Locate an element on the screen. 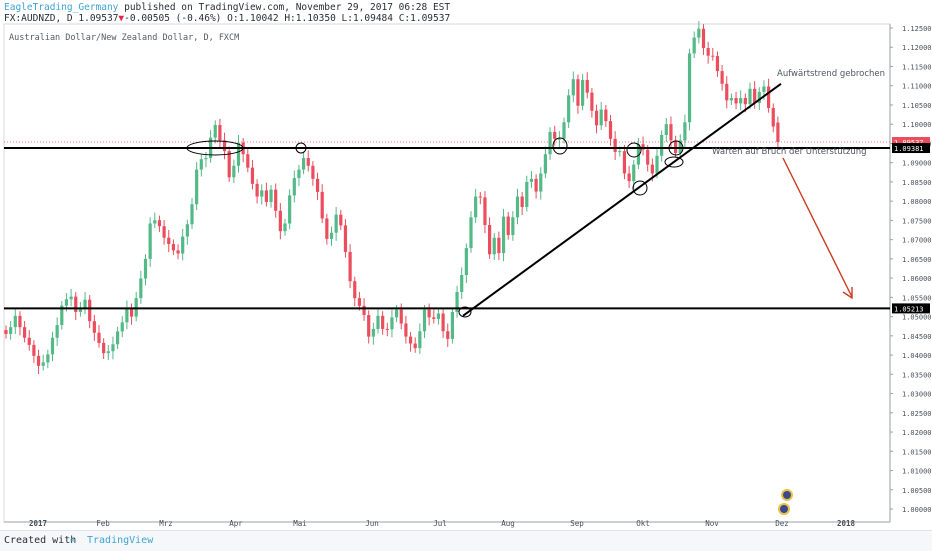 The image size is (932, 551). symbol-label: FX:AUDNZD, D is located at coordinates (38, 18).